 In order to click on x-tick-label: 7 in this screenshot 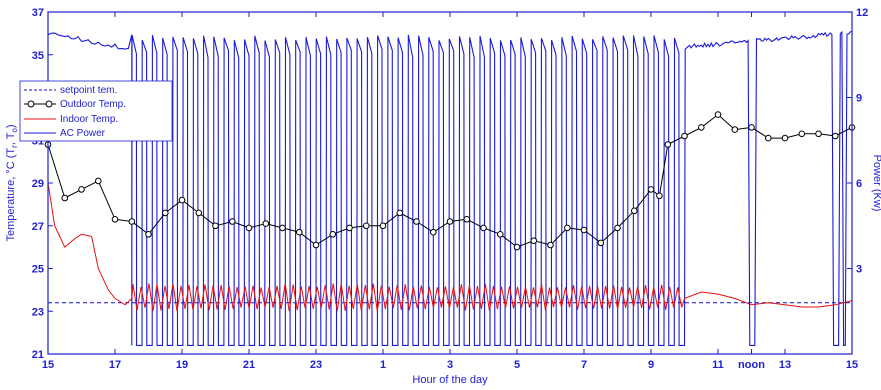, I will do `click(584, 365)`.